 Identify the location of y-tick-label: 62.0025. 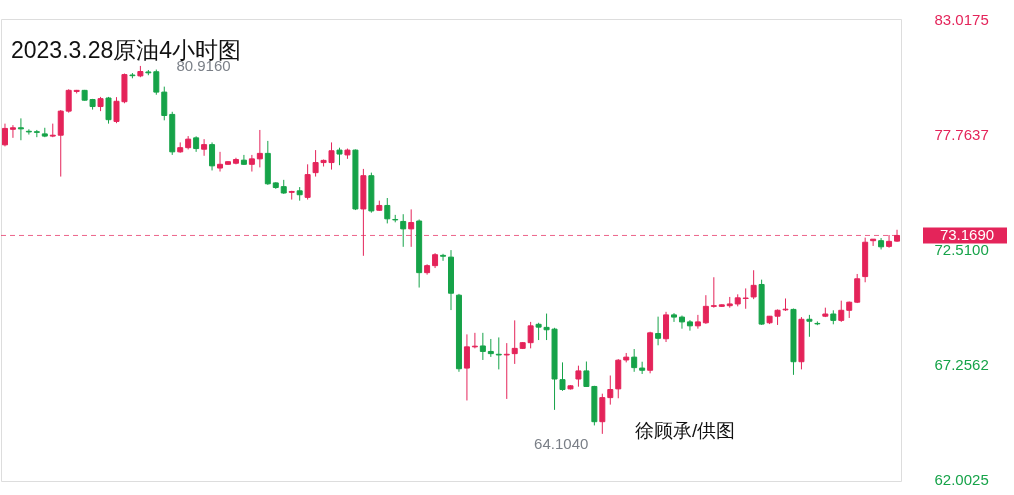
(961, 480).